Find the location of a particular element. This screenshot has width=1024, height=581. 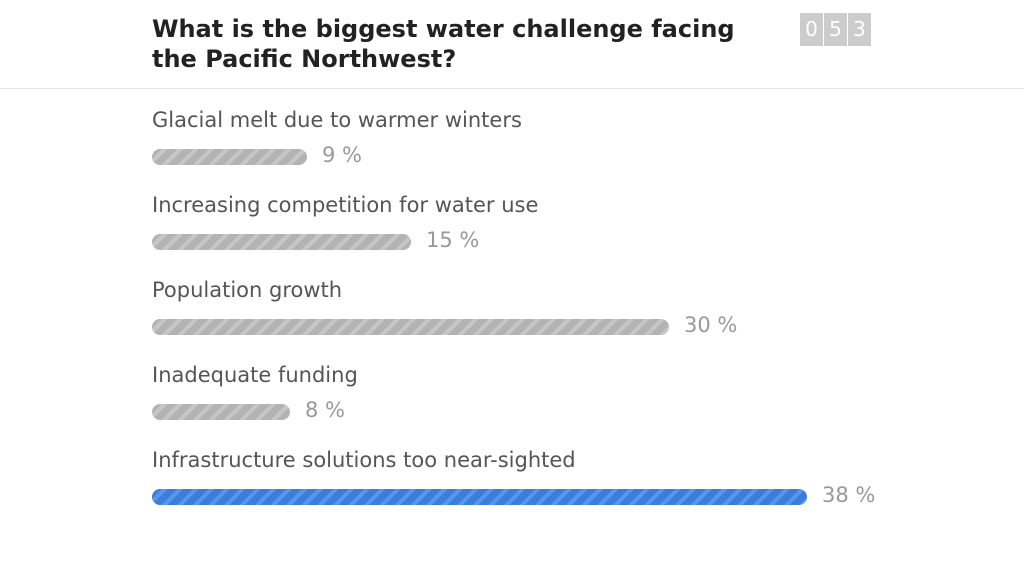

option-label: Inadequate funding is located at coordinates (255, 375).